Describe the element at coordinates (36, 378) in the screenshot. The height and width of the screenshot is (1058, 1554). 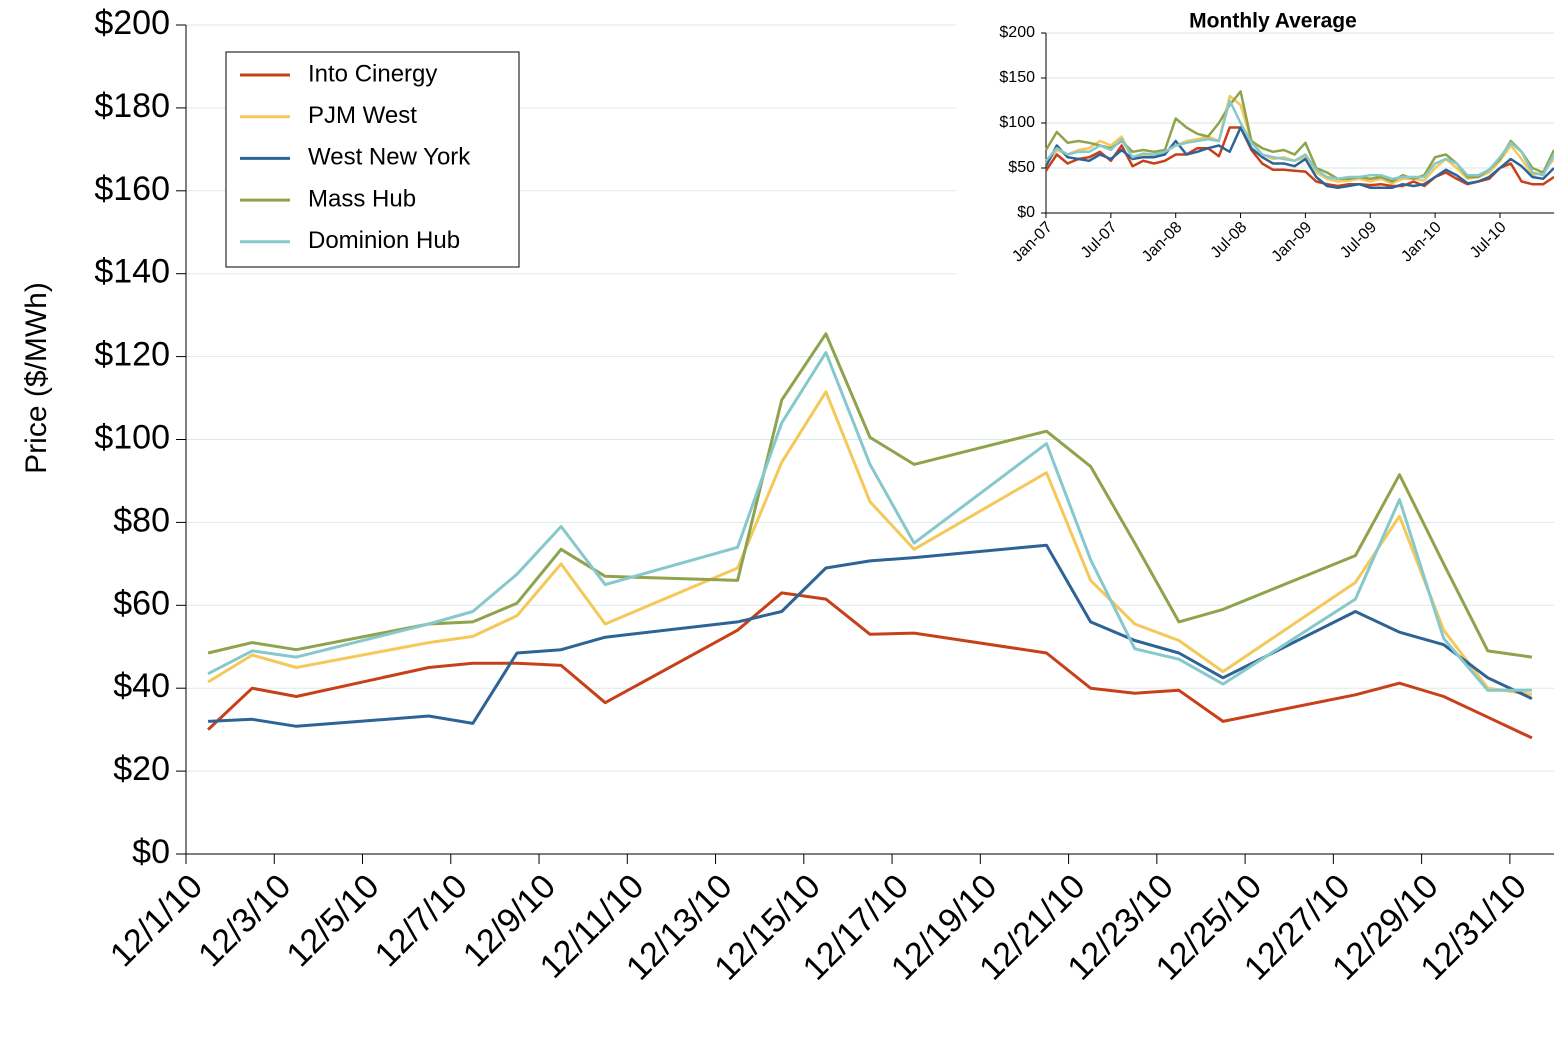
I see `y-axis-label: Price ($/MWh)` at that location.